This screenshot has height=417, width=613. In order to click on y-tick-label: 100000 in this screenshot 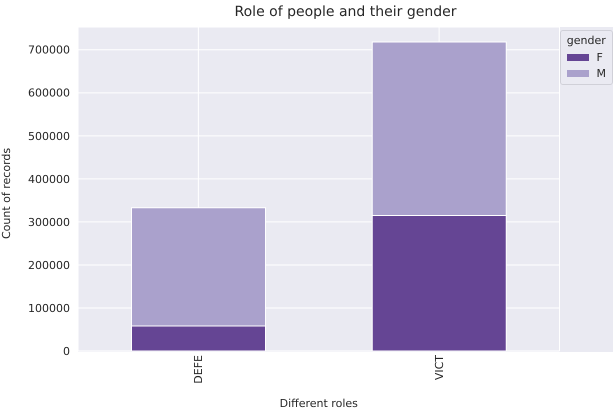, I will do `click(49, 308)`.